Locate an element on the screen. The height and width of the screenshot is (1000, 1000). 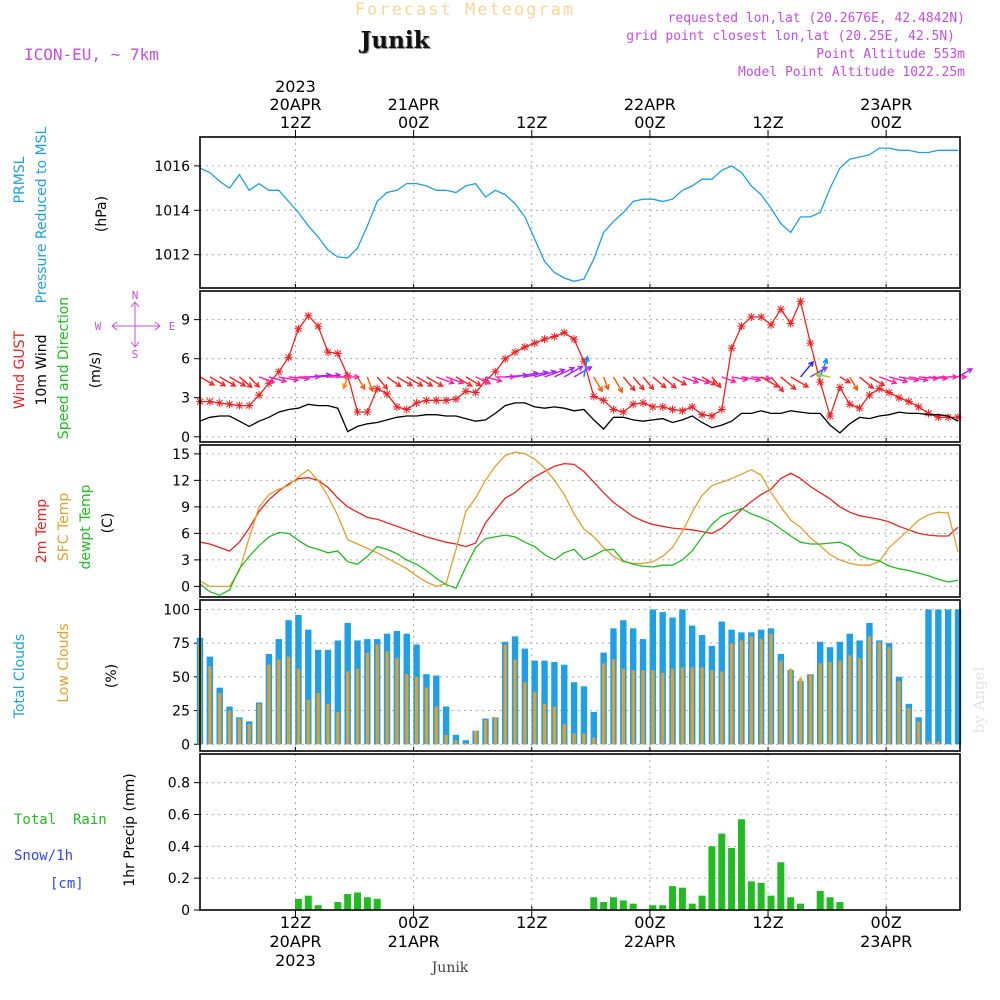
temp-panel: 0 3 6 9 12 15 is located at coordinates (566, 521).